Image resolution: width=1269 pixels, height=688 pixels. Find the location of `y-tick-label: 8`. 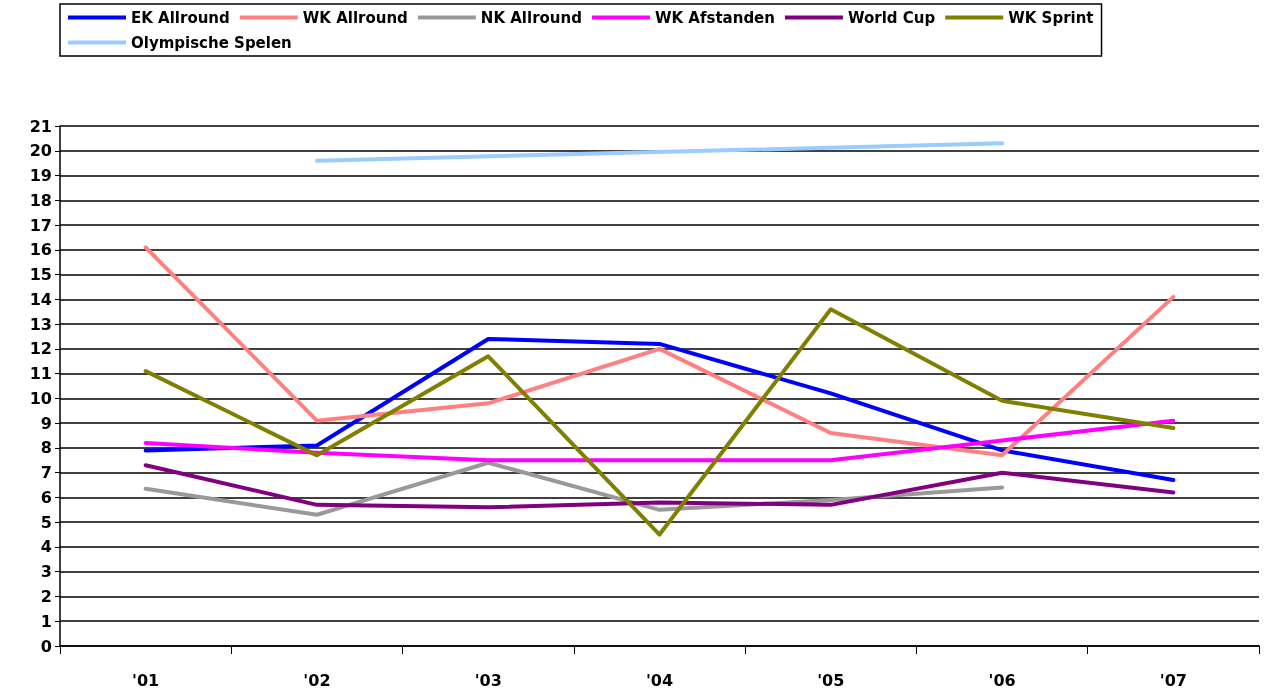

y-tick-label: 8 is located at coordinates (46, 448).